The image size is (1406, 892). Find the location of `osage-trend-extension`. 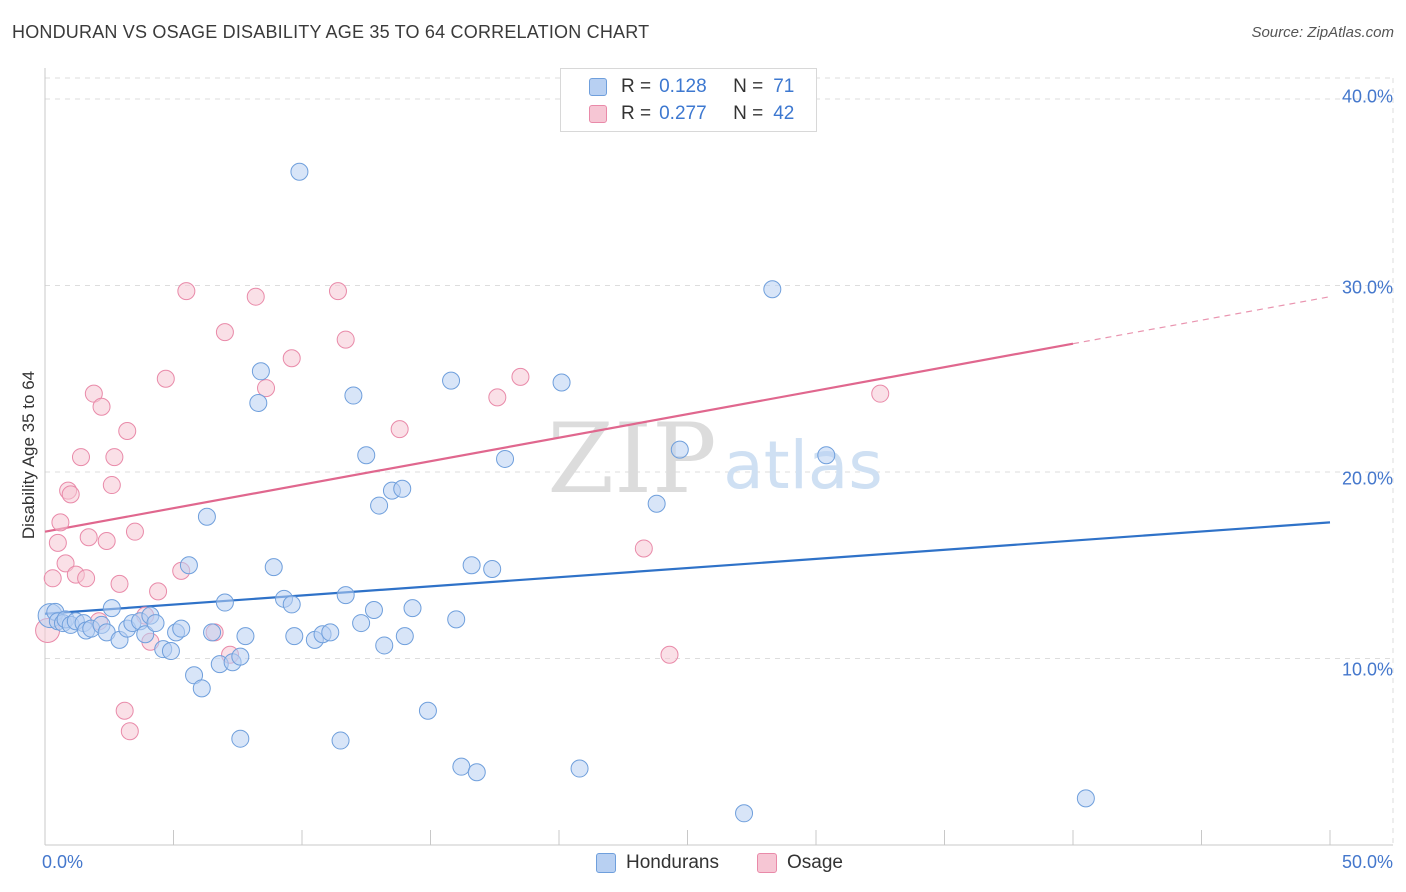

osage-trend-extension is located at coordinates (1201, 320).